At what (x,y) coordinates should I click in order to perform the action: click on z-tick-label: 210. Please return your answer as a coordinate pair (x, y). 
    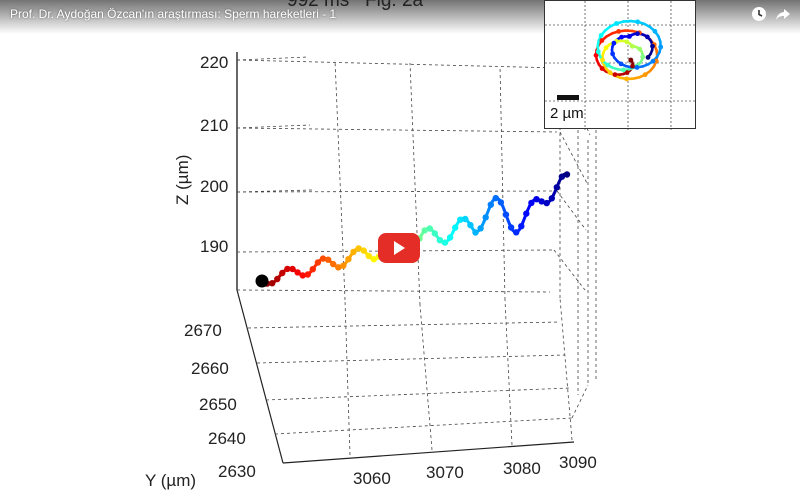
    Looking at the image, I should click on (214, 125).